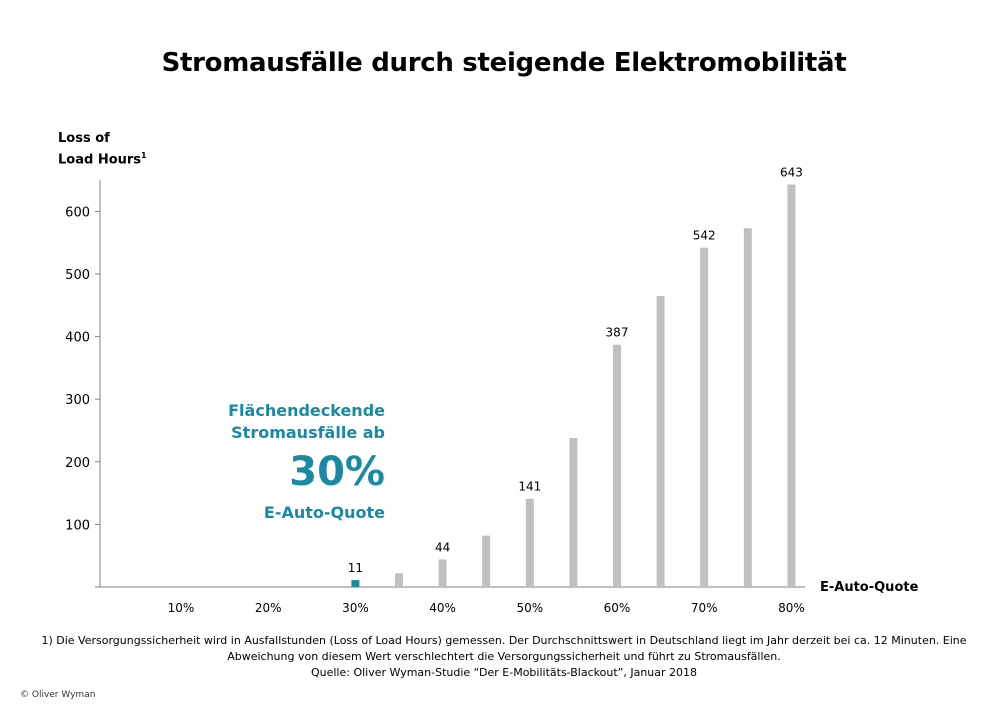 This screenshot has height=720, width=1008. What do you see at coordinates (337, 472) in the screenshot?
I see `annotation-percent: 30%` at bounding box center [337, 472].